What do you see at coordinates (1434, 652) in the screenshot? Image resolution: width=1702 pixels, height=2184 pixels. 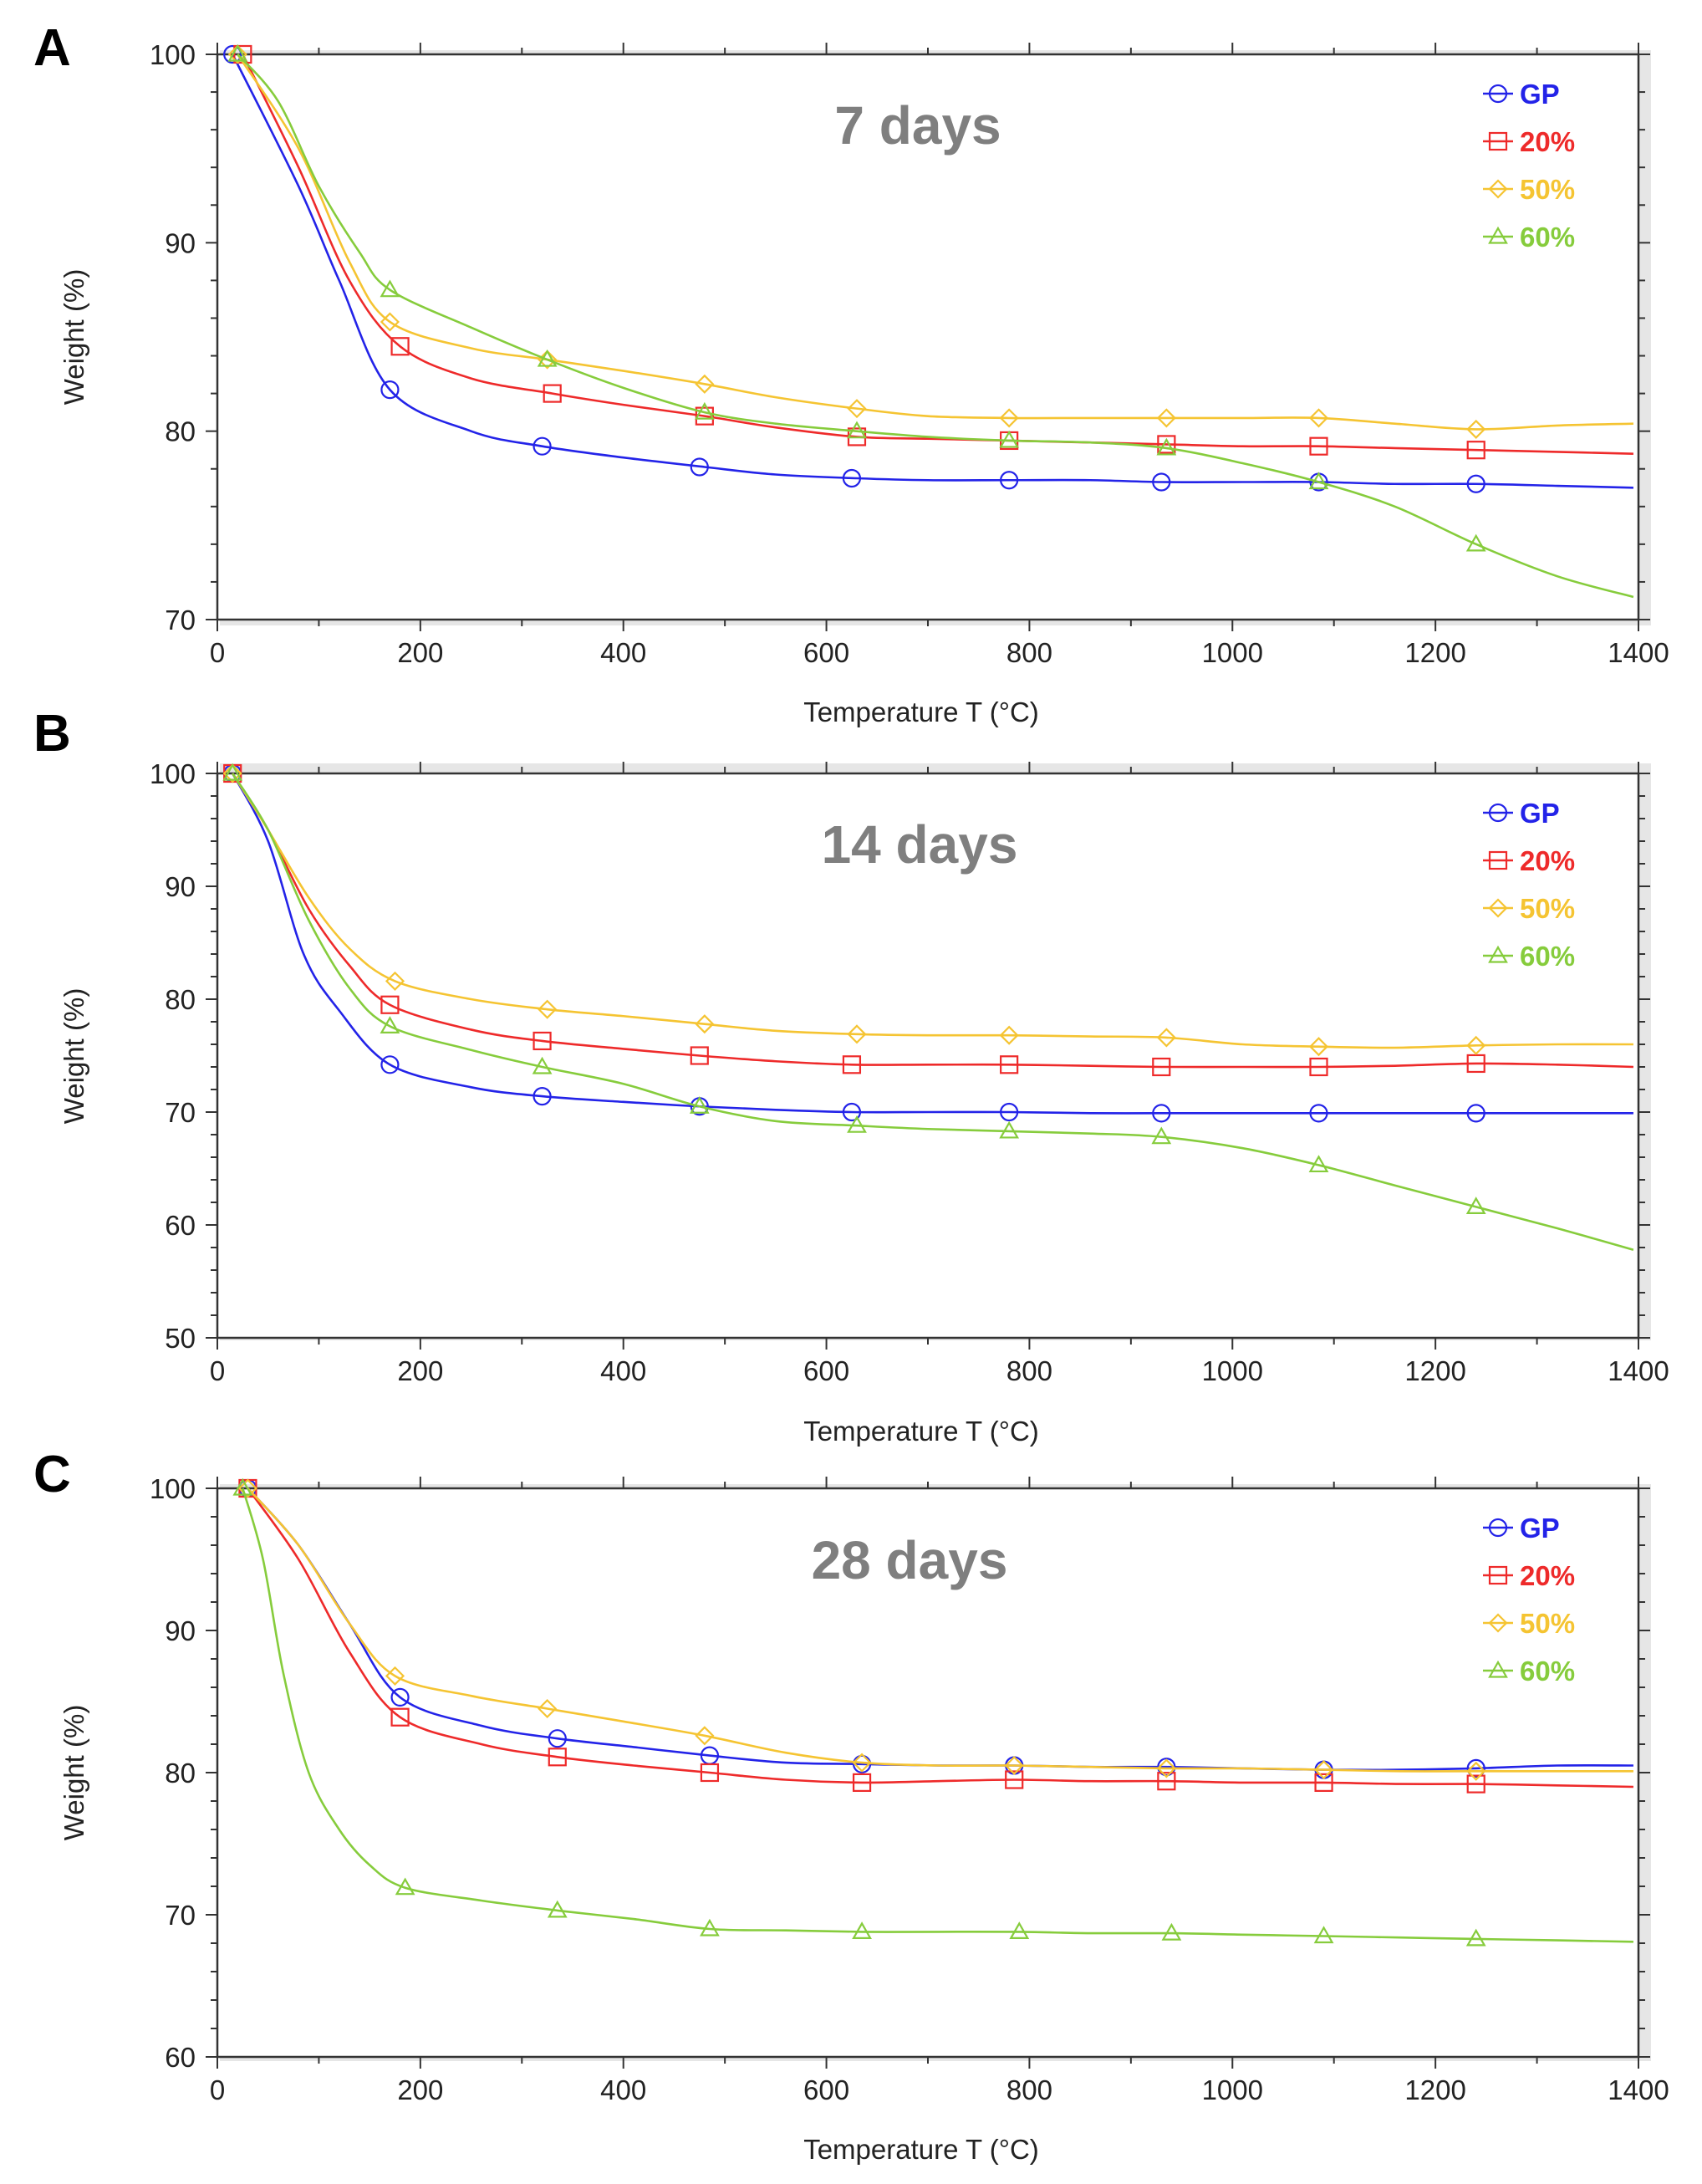 I see `x-tick-label: 1200` at bounding box center [1434, 652].